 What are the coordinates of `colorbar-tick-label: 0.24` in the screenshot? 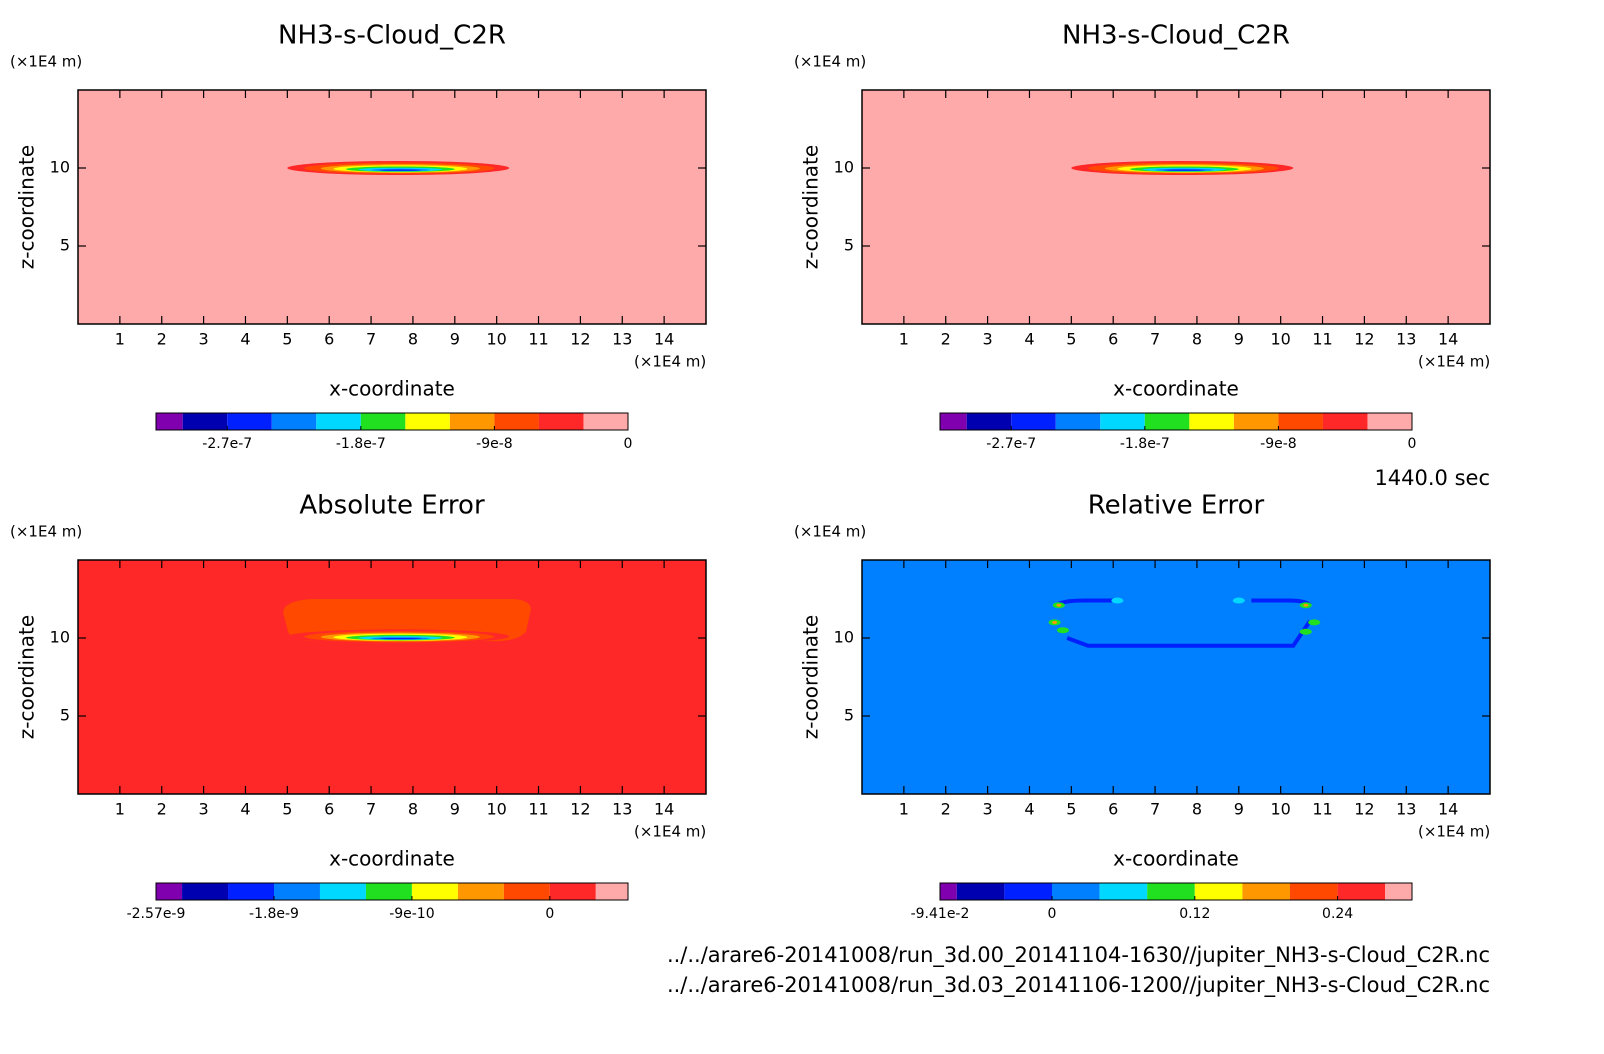 It's located at (1337, 914).